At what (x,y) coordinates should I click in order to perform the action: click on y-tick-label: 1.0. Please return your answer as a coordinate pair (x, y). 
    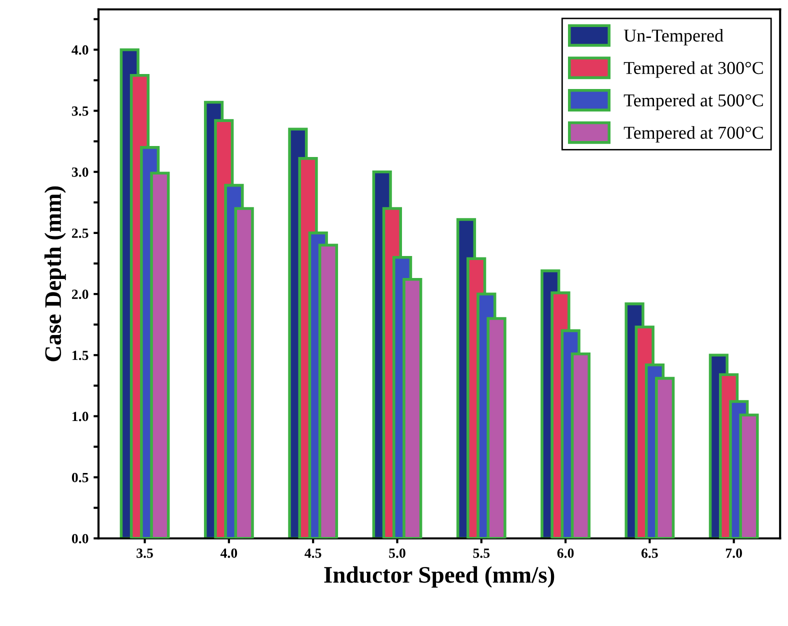
    Looking at the image, I should click on (80, 417).